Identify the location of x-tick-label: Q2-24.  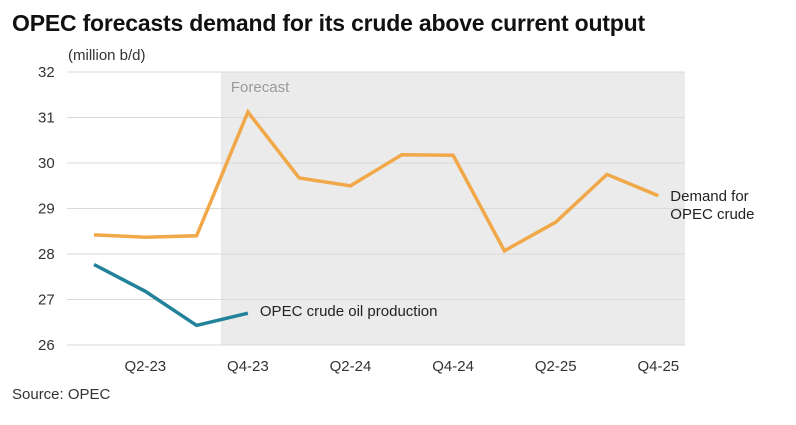
(351, 366).